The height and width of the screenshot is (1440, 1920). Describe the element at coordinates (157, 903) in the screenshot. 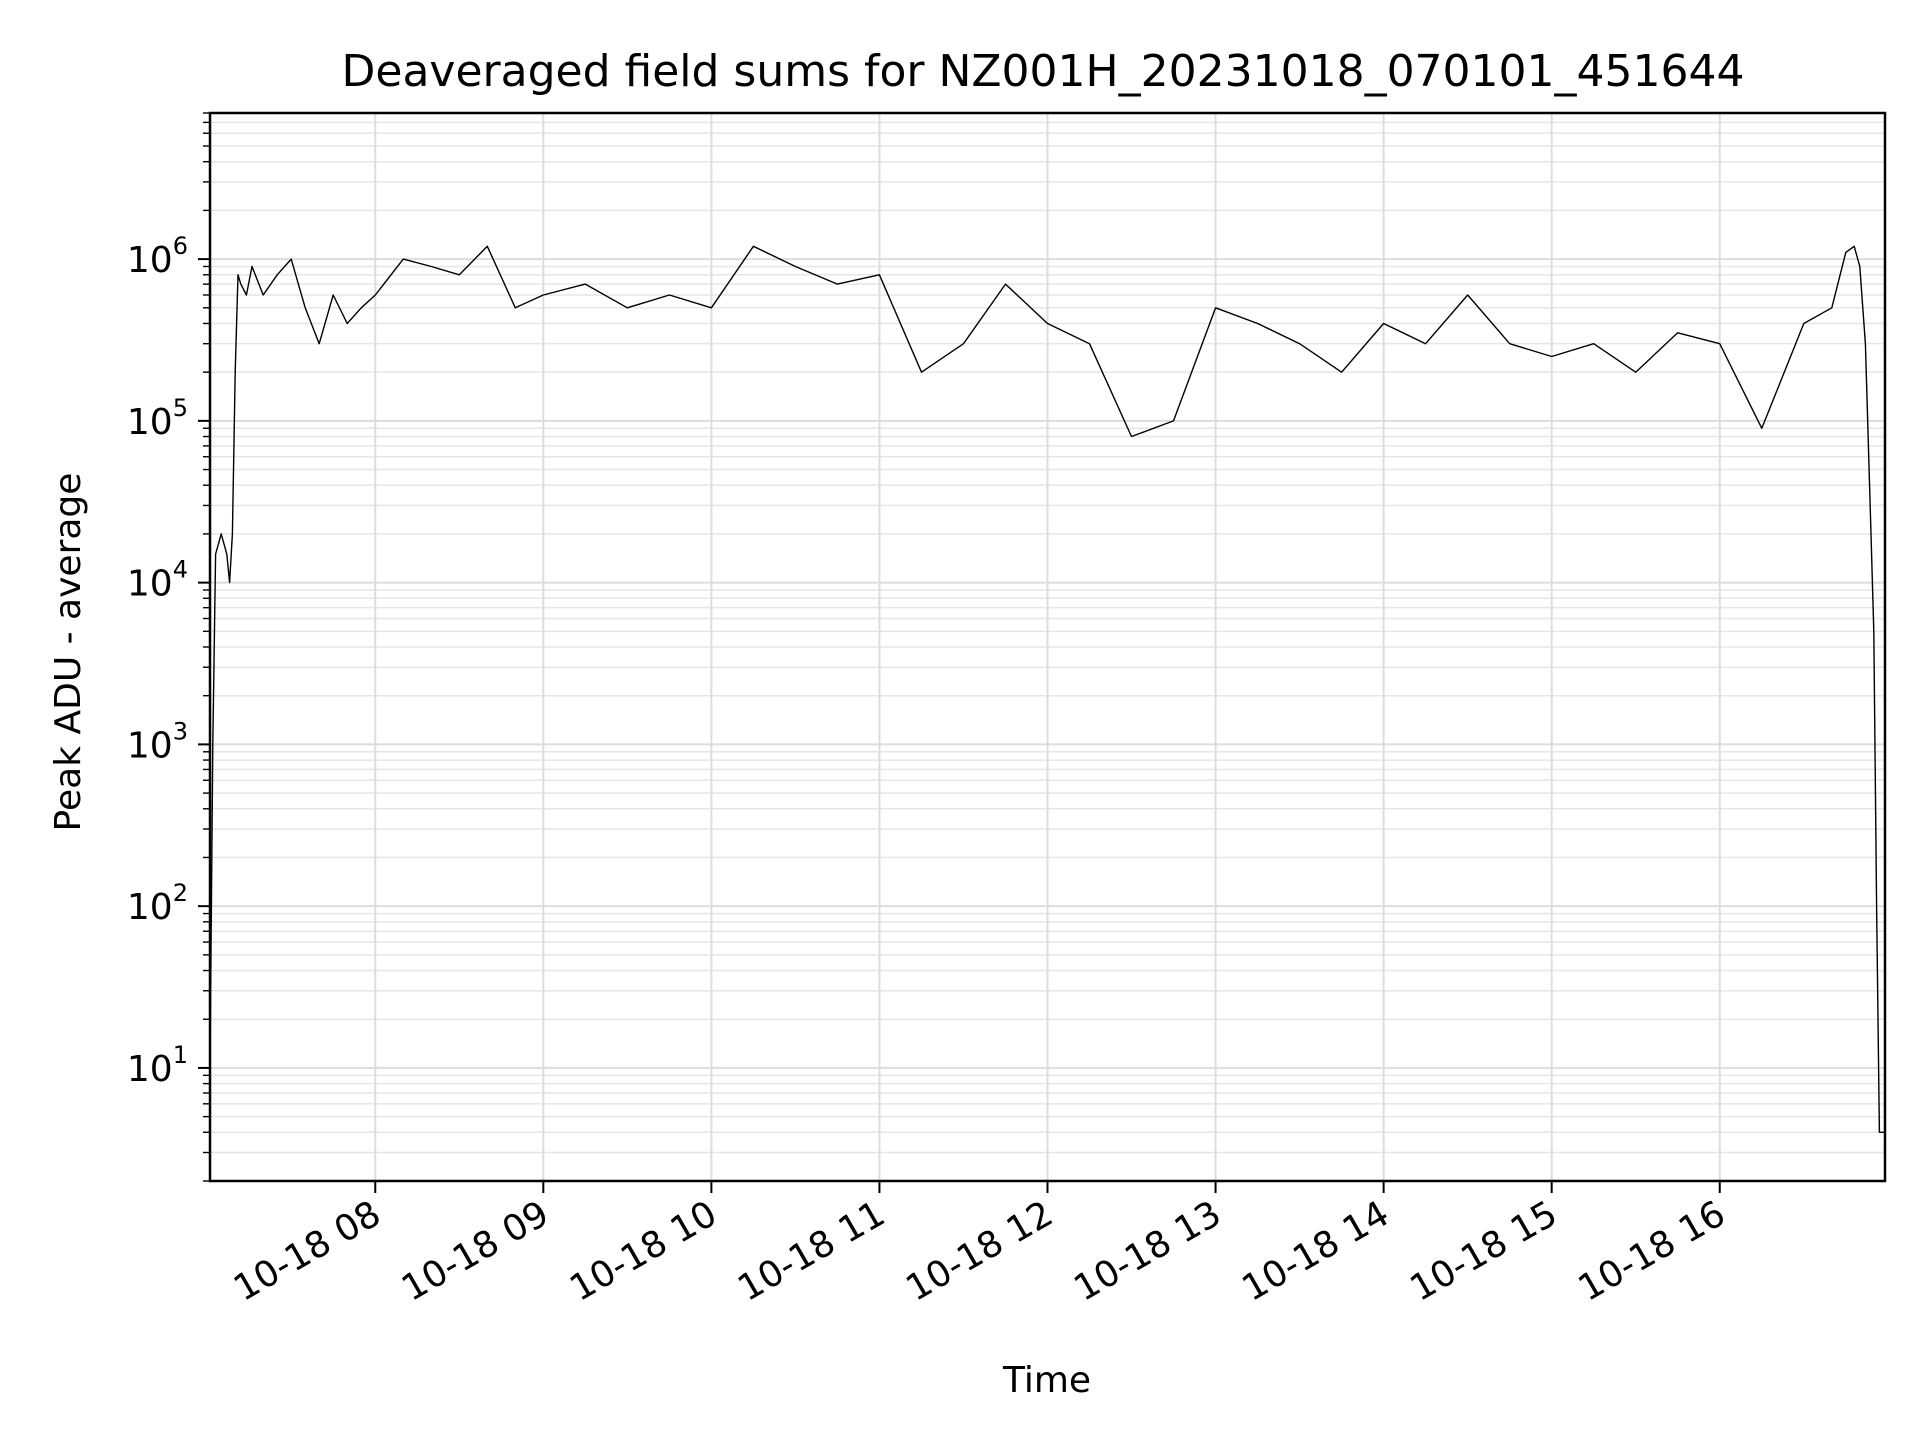

I see `y-tick-label: 10²` at that location.